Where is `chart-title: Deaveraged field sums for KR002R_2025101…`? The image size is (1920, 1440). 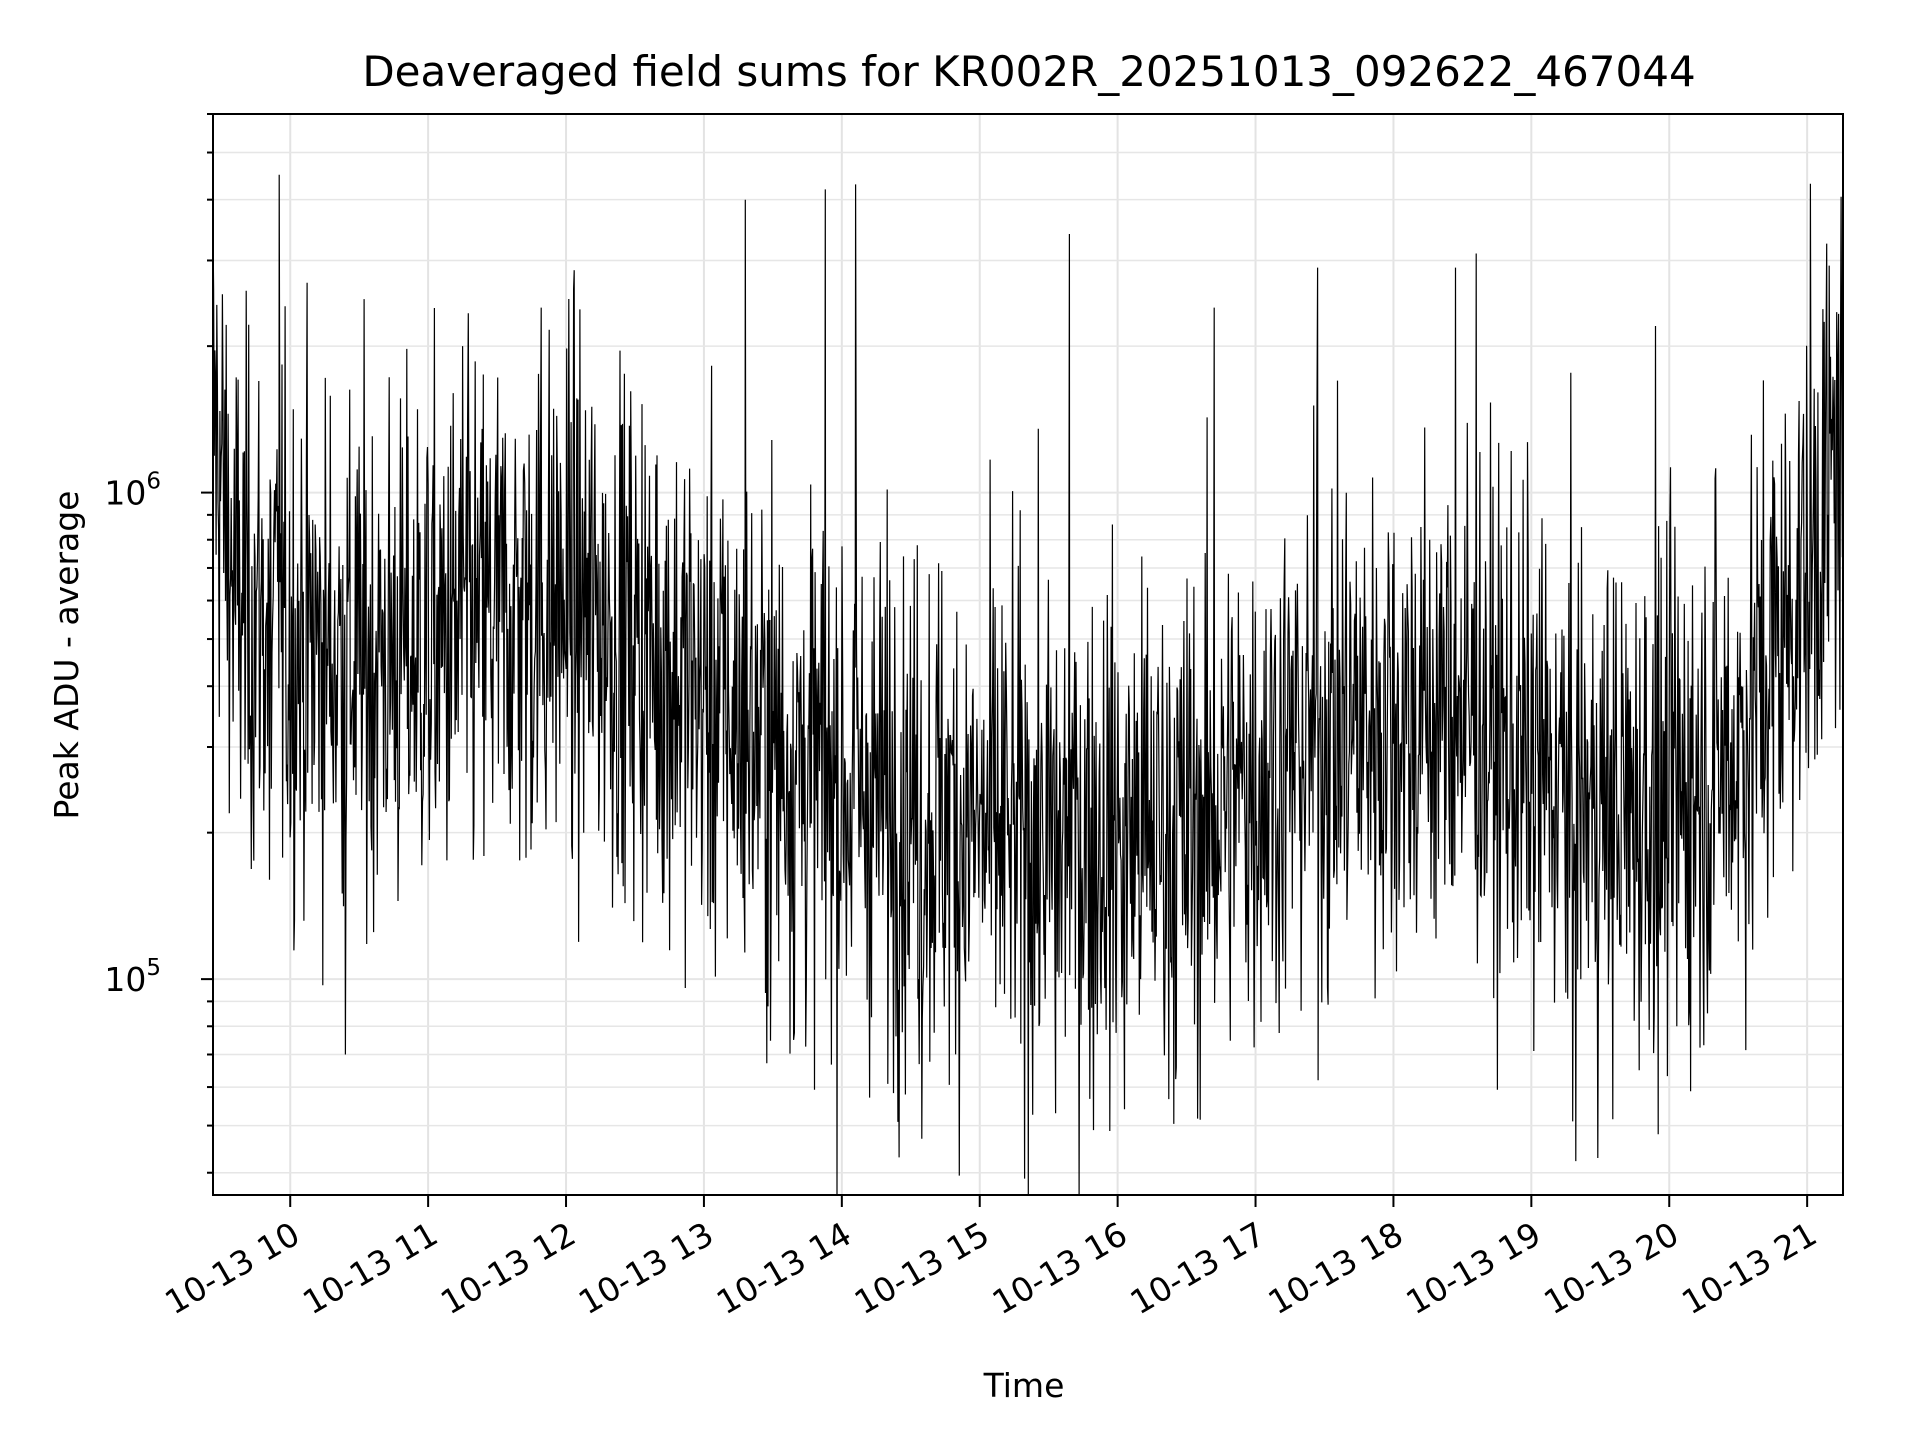
chart-title: Deaveraged field sums for KR002R_2025101… is located at coordinates (1028, 71).